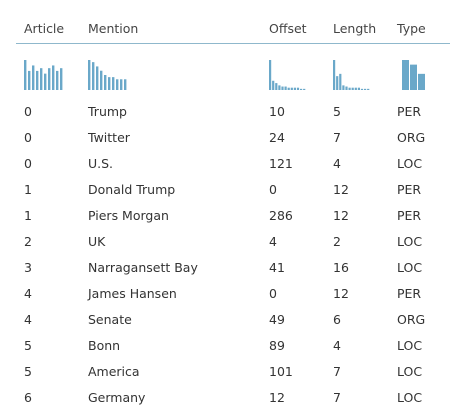  What do you see at coordinates (226, 189) in the screenshot?
I see `table-row: 1 Donald Trump 0 12 PER` at bounding box center [226, 189].